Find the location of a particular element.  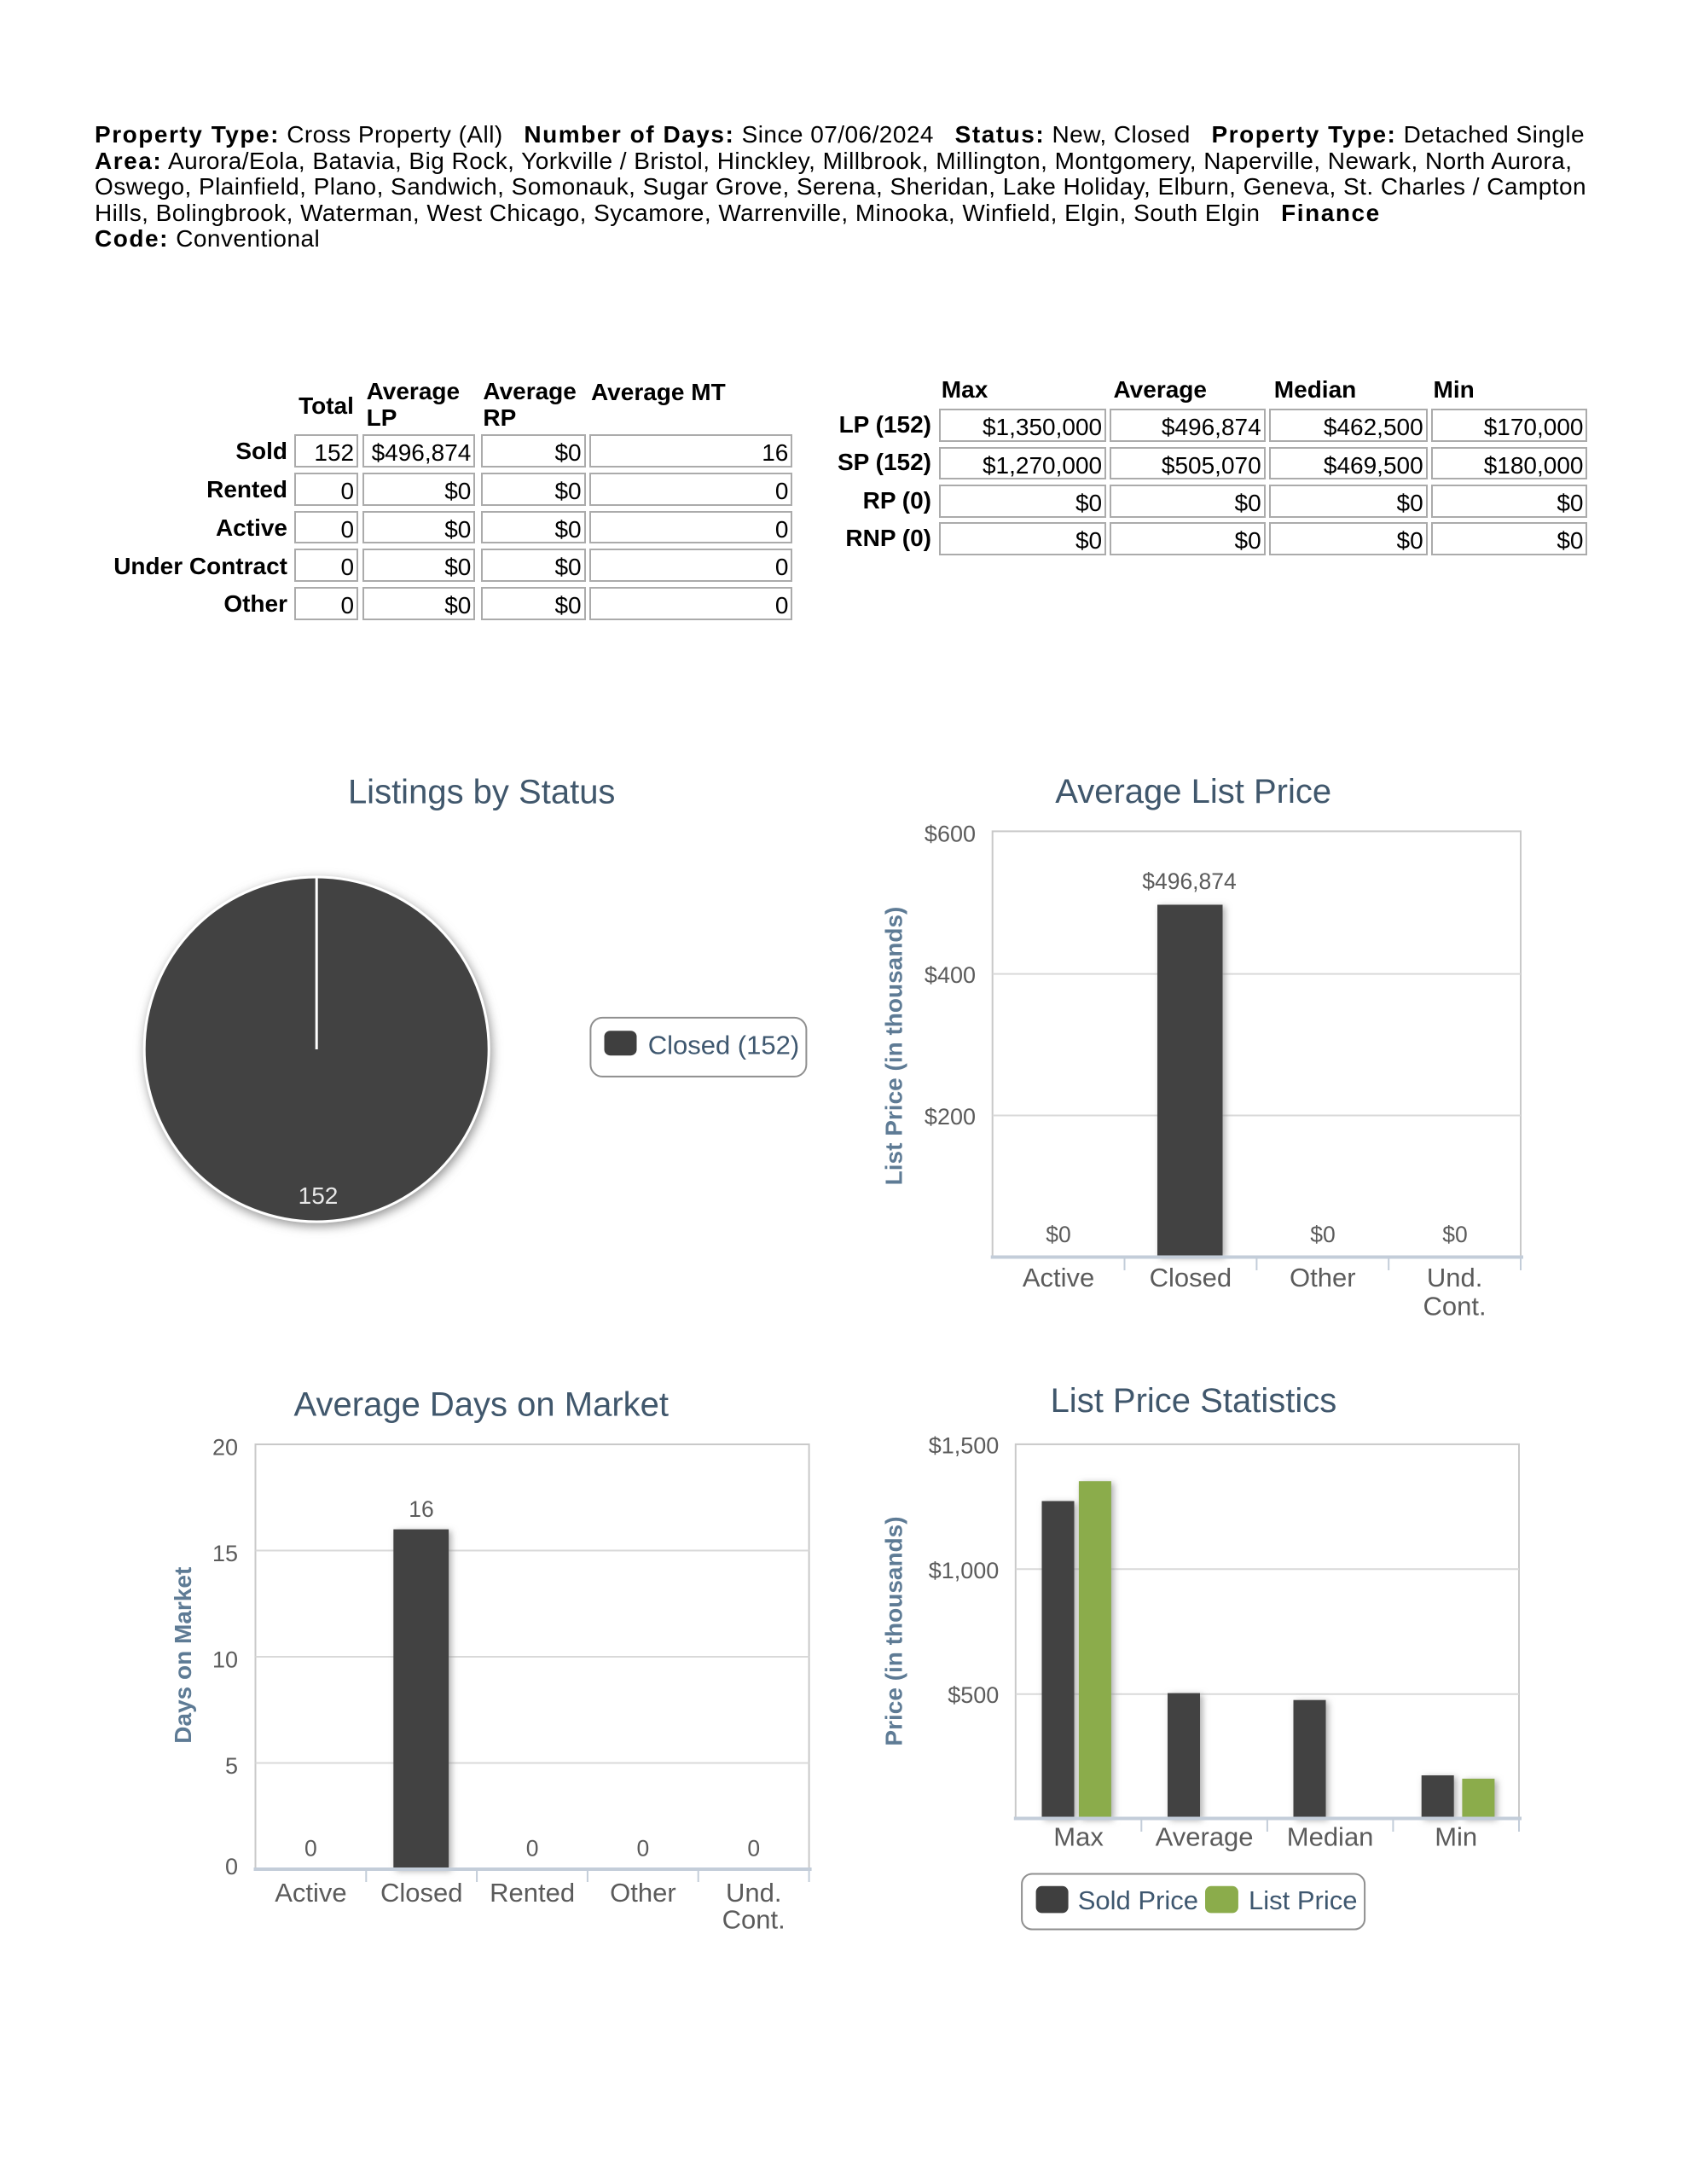

svg-text: Average is located at coordinates (1205, 1837).